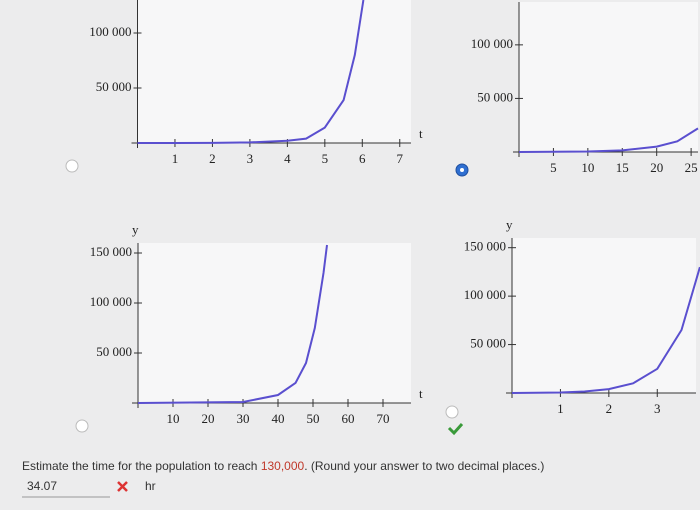 This screenshot has width=700, height=510. What do you see at coordinates (150, 486) in the screenshot?
I see `answer-unit: hr` at bounding box center [150, 486].